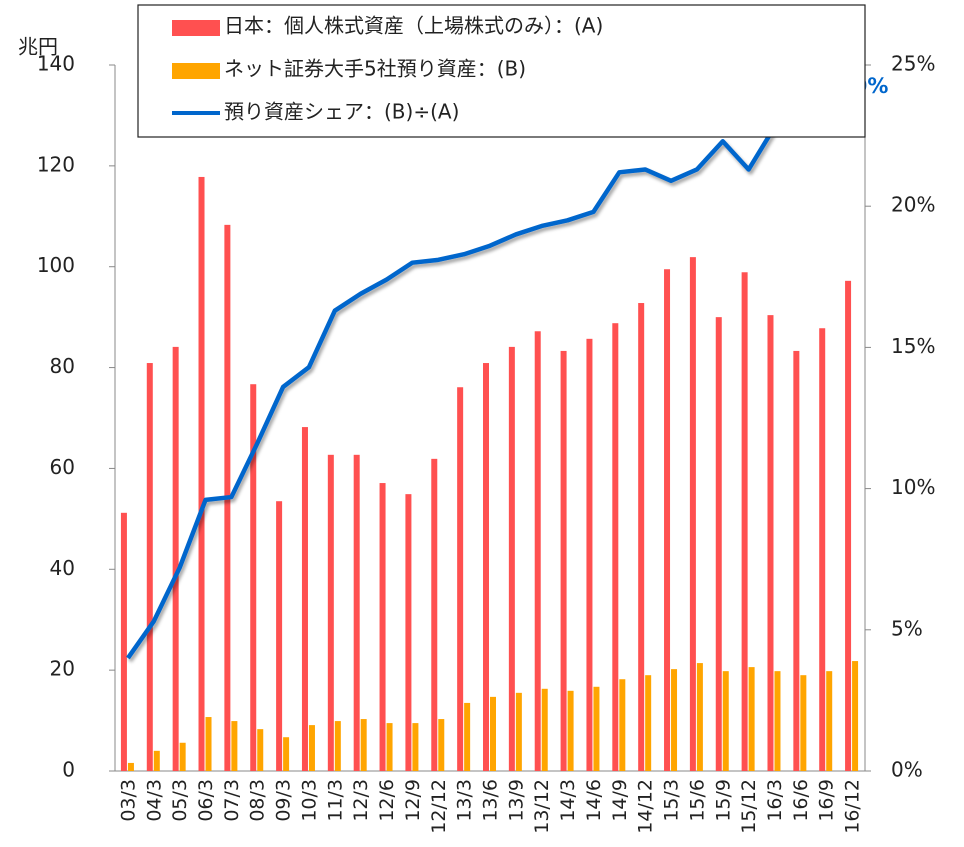 This screenshot has width=964, height=847. I want to click on y-tick-label: 0, so click(68, 770).